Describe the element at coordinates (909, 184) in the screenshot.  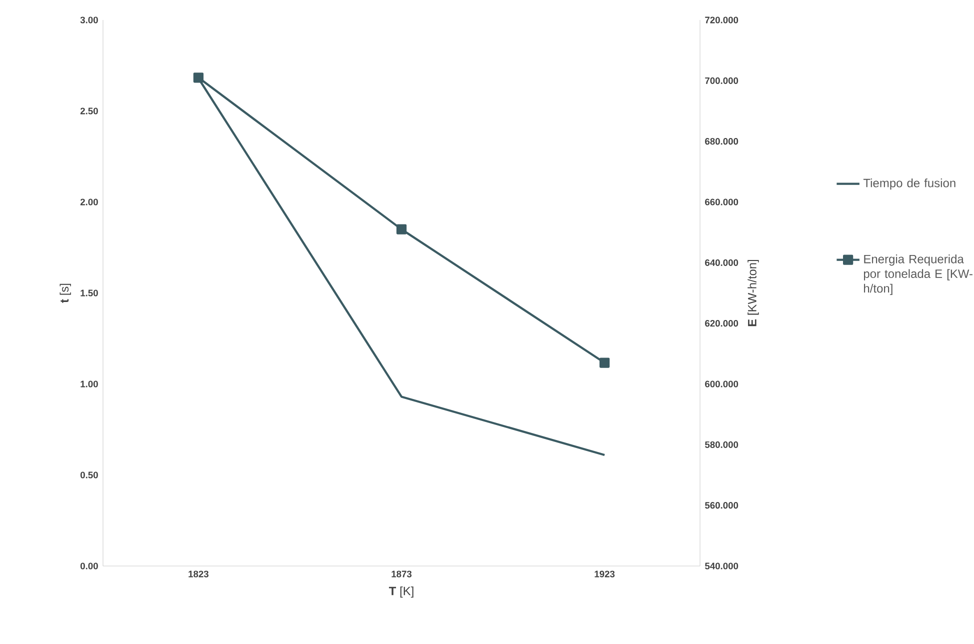
I see `legend-label: Tiempo de fusion` at that location.